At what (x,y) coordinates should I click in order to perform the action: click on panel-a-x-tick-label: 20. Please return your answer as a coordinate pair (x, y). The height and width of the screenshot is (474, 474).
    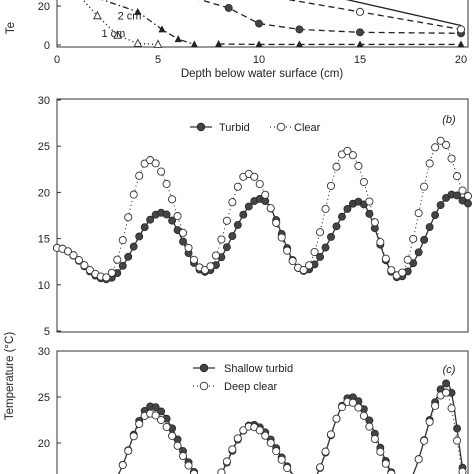
    Looking at the image, I should click on (461, 60).